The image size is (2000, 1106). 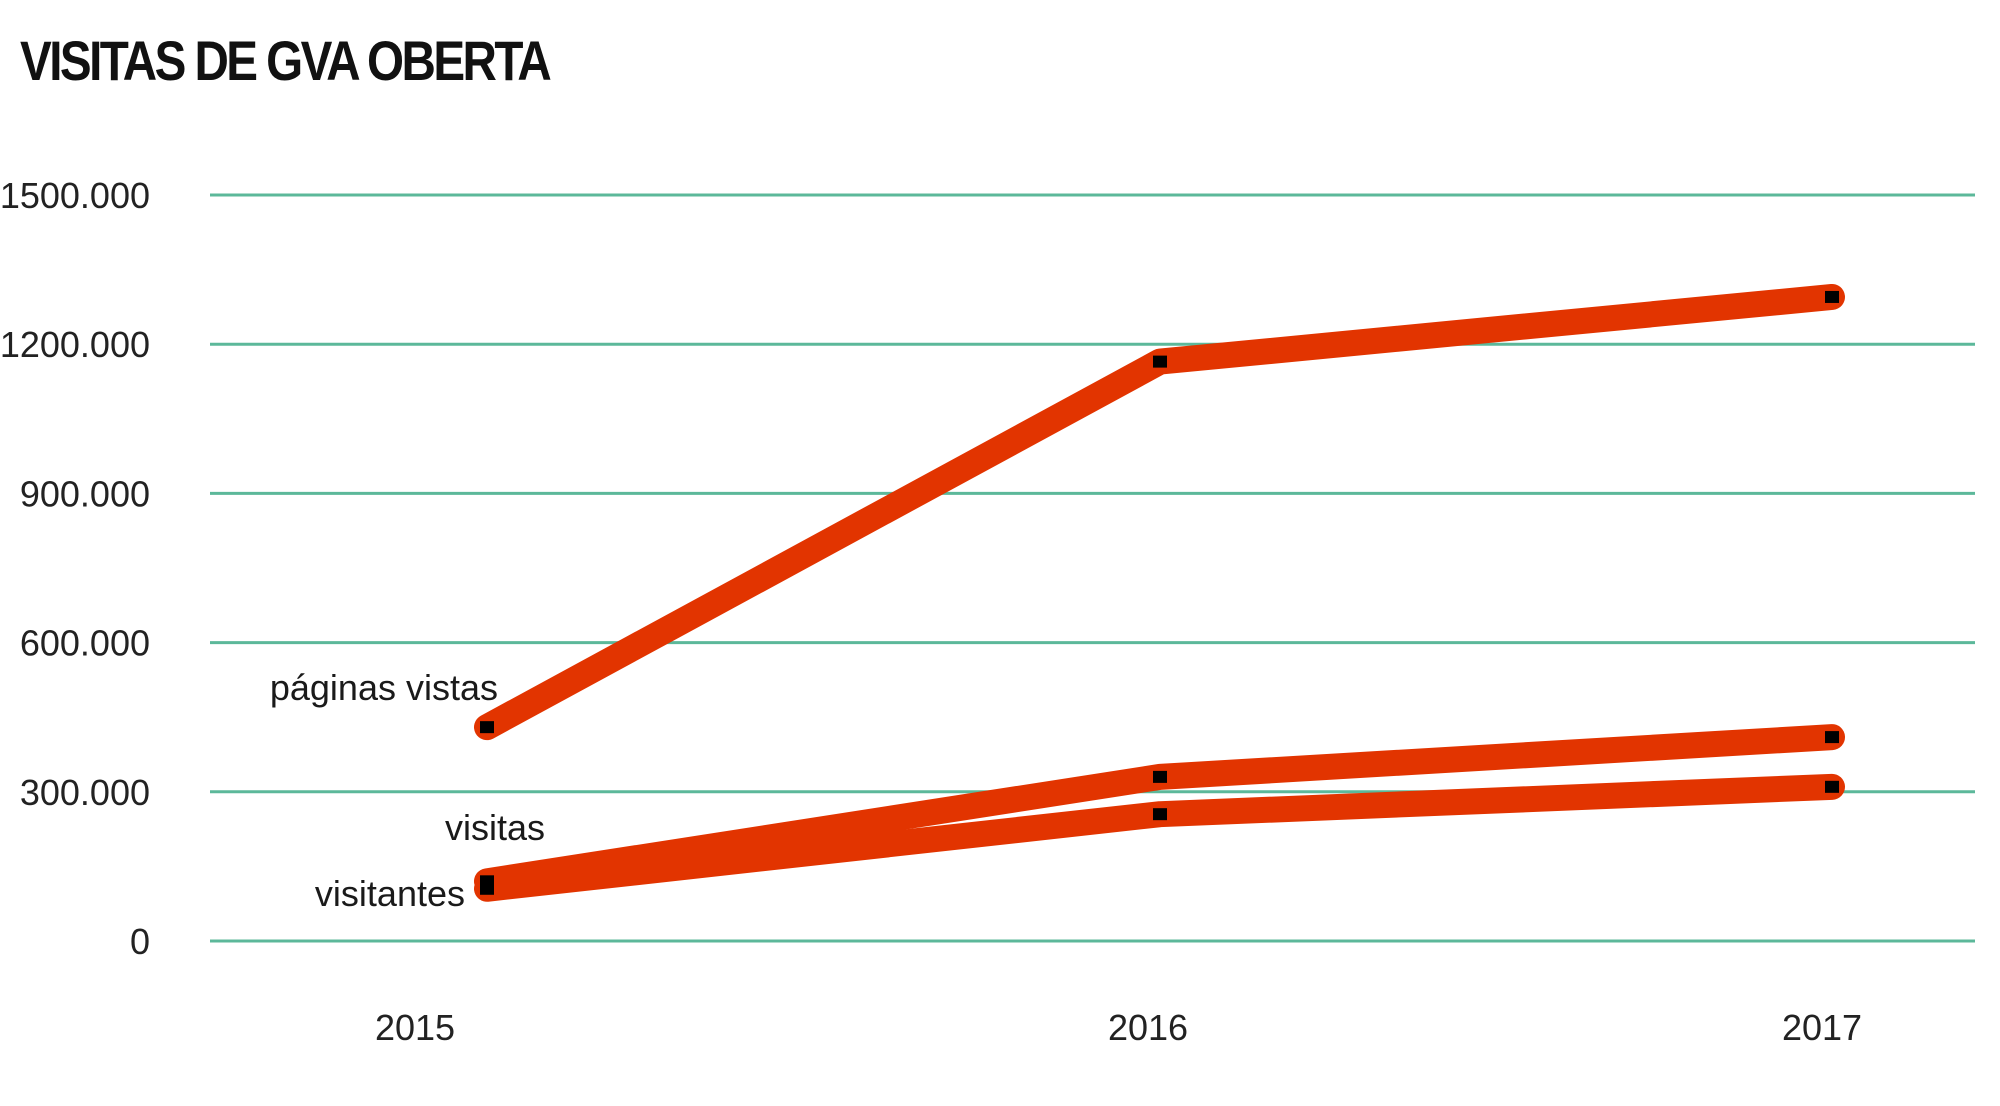 I want to click on y-tick-label: 900.000, so click(x=85, y=493).